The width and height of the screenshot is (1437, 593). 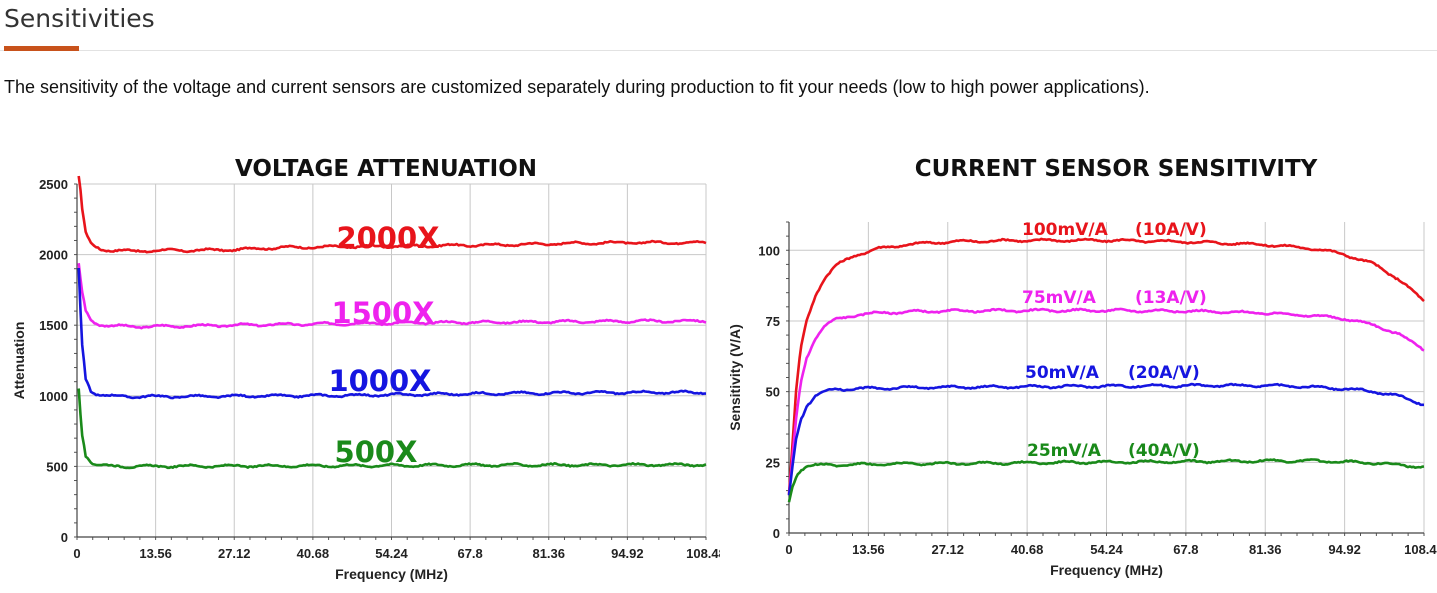 What do you see at coordinates (53, 184) in the screenshot?
I see `y-tick-label: 2500` at bounding box center [53, 184].